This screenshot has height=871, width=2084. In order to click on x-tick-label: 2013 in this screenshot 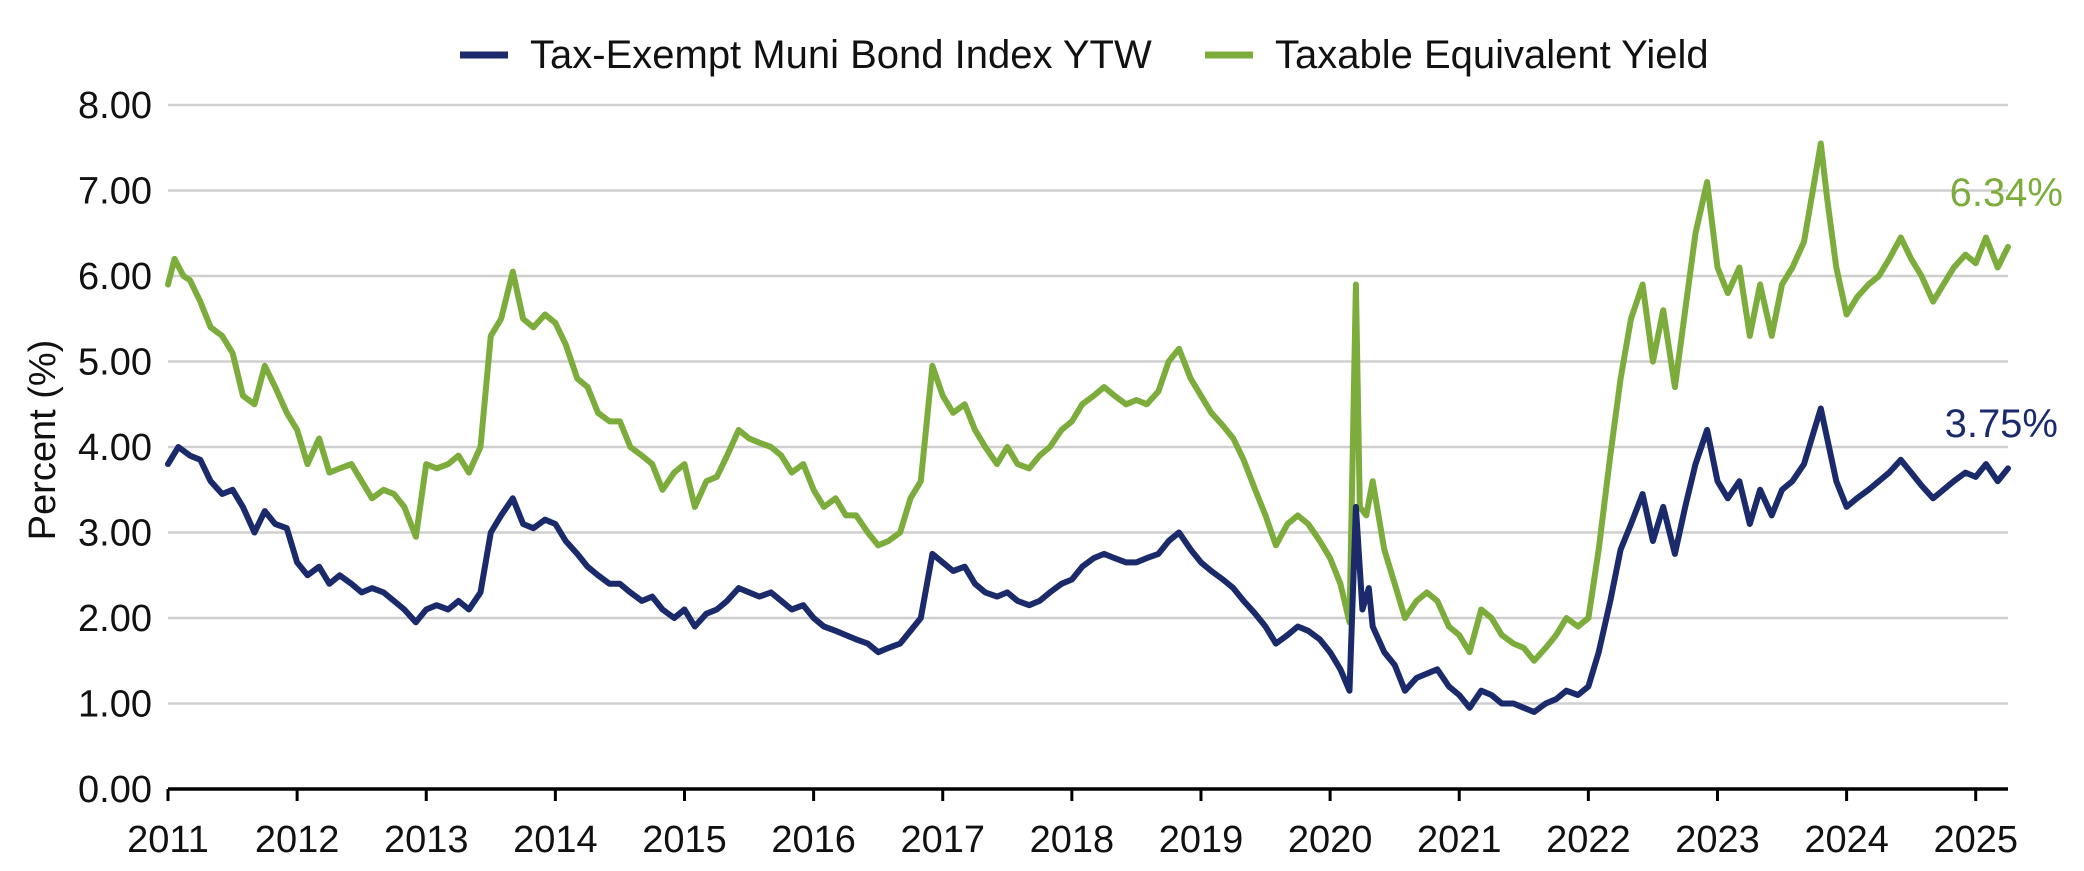, I will do `click(426, 840)`.